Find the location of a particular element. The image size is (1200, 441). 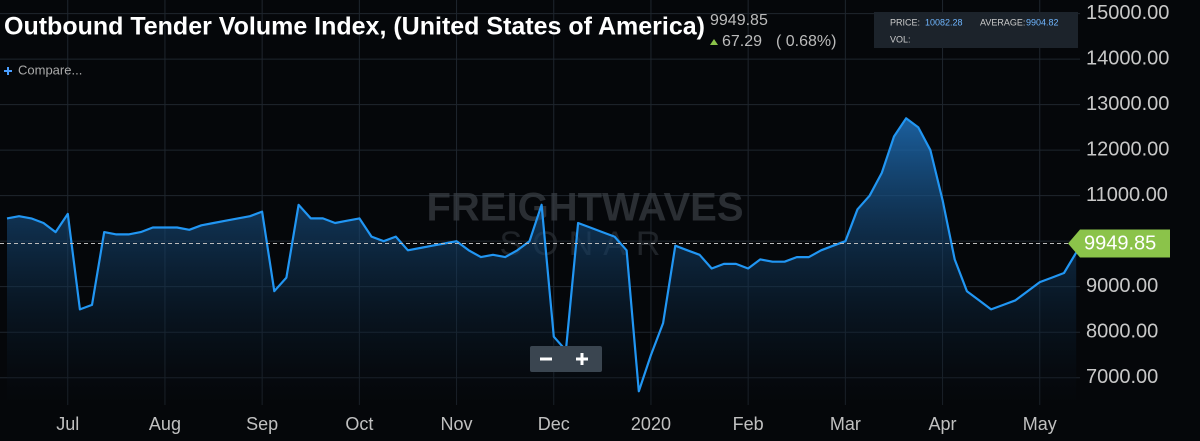

zoom-controls is located at coordinates (566, 359).